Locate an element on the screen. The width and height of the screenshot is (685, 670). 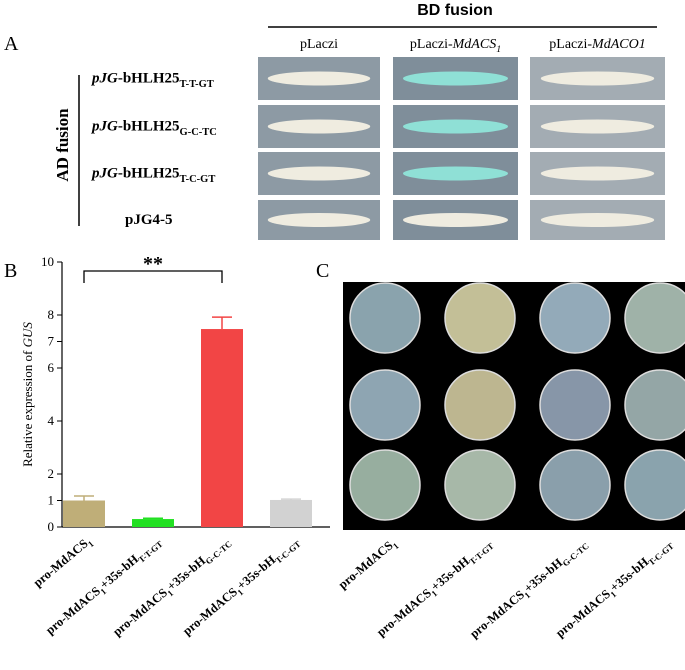
panel-label: C is located at coordinates (322, 271).